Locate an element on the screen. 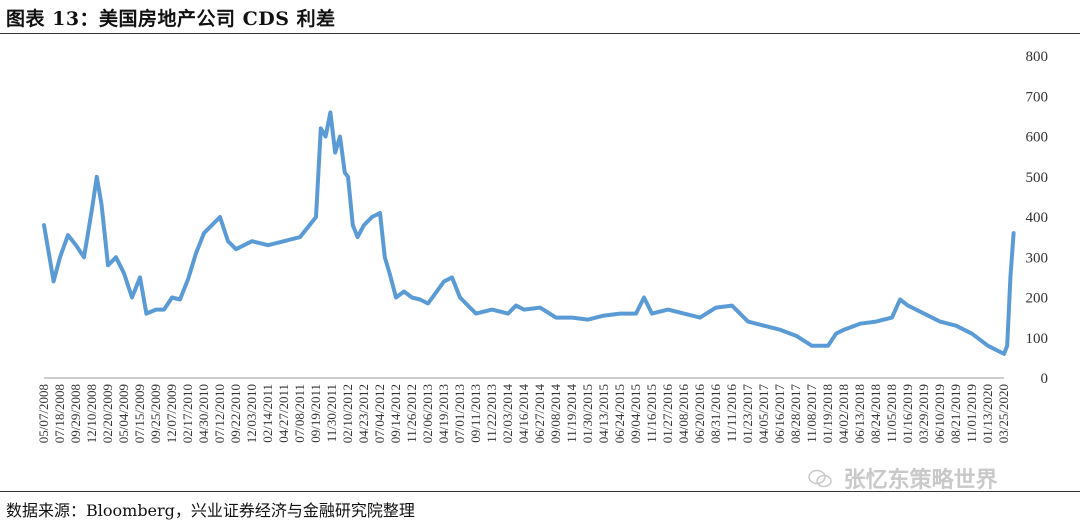 The image size is (1080, 527). wechat-watermark: 张忆东策略世界 is located at coordinates (903, 478).